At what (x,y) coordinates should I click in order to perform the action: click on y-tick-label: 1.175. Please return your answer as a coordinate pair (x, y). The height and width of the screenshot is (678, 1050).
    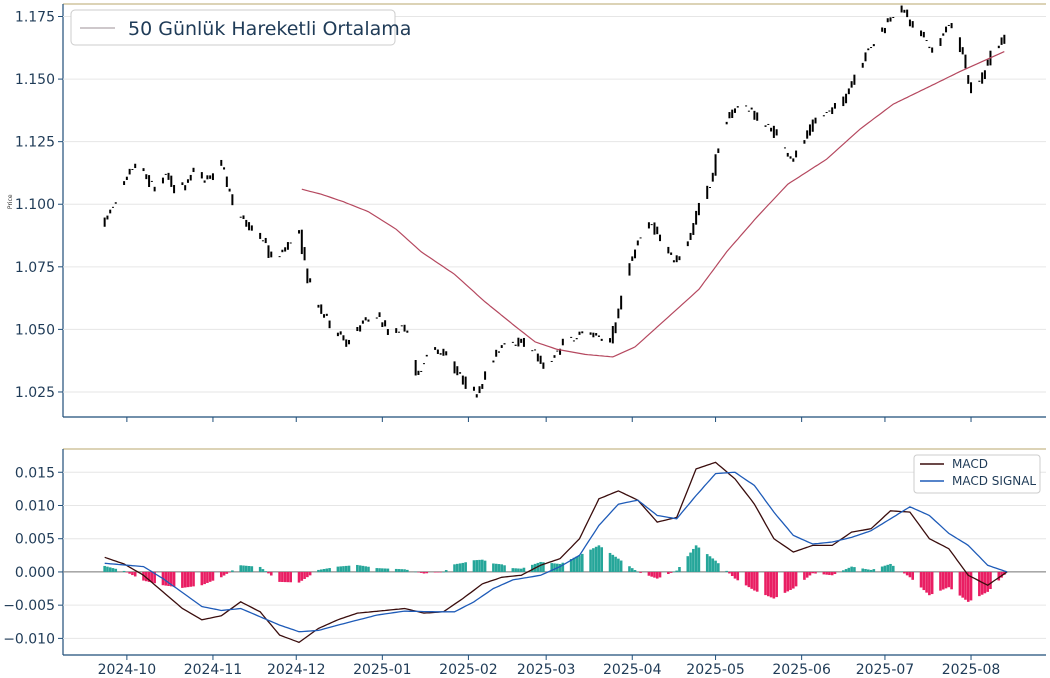
    Looking at the image, I should click on (35, 18).